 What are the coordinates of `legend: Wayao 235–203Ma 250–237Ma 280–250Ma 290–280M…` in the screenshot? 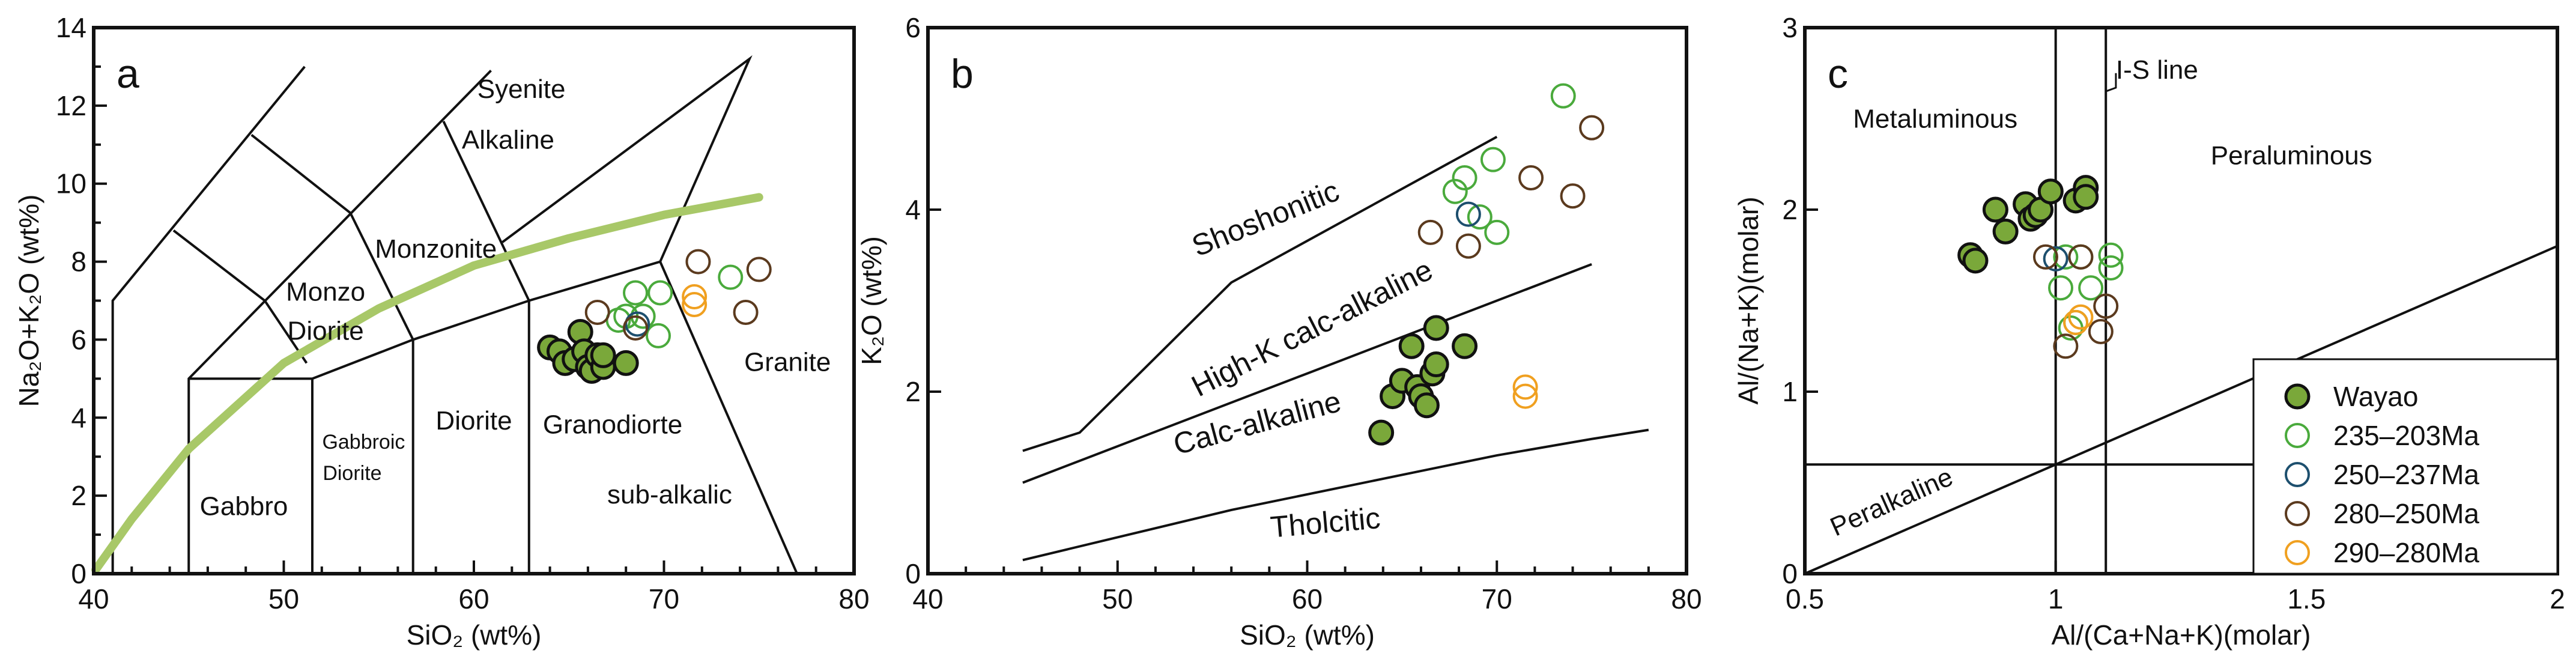 It's located at (2405, 466).